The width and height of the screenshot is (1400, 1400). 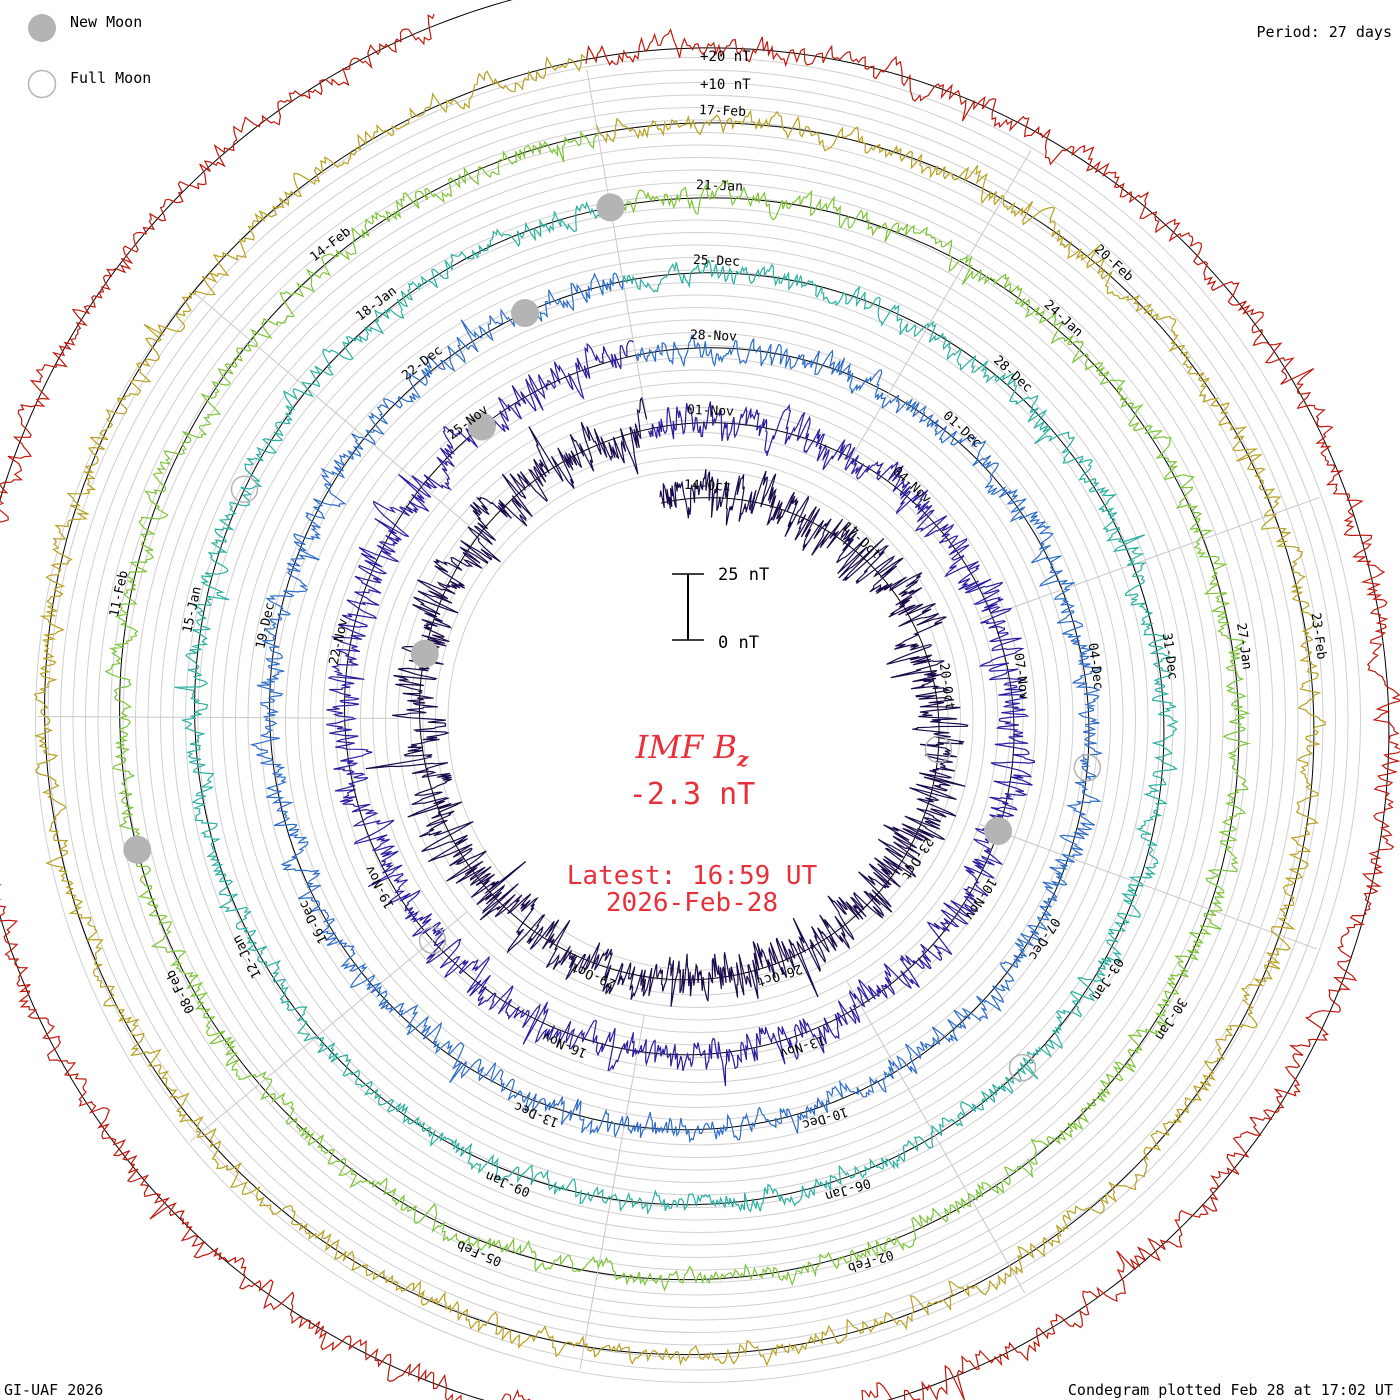 I want to click on date-label: 14-Oct, so click(x=708, y=486).